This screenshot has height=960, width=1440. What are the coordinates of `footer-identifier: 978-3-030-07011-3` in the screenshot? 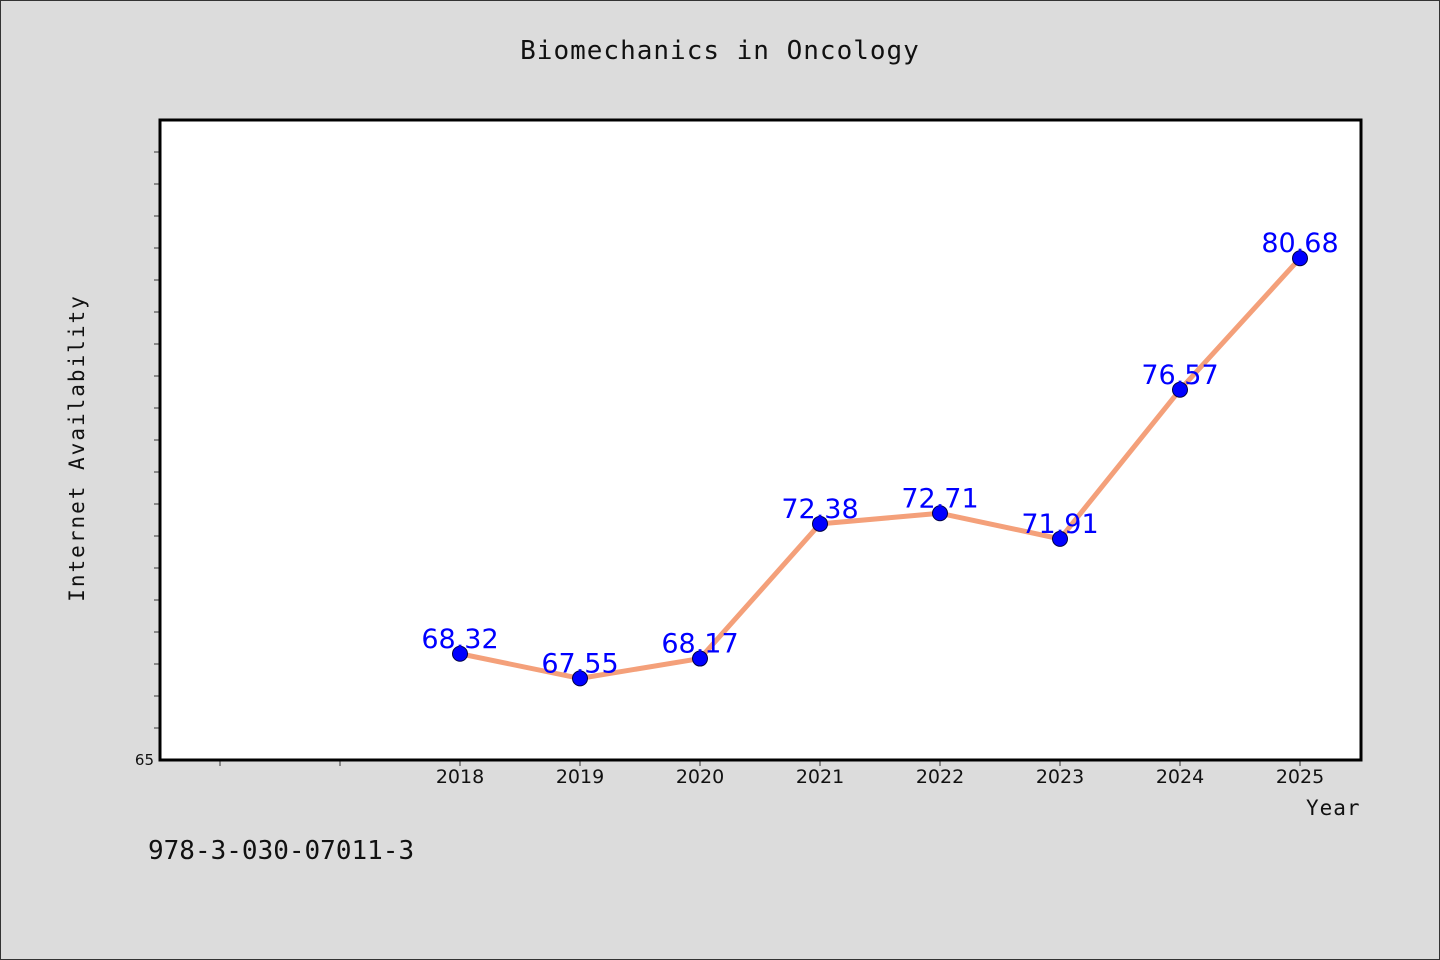 It's located at (281, 851).